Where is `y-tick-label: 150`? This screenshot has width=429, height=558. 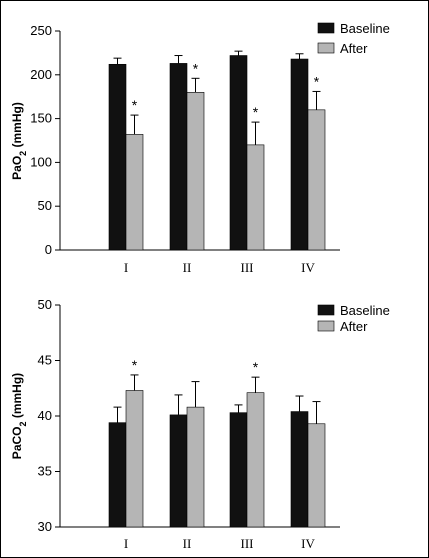 y-tick-label: 150 is located at coordinates (41, 118).